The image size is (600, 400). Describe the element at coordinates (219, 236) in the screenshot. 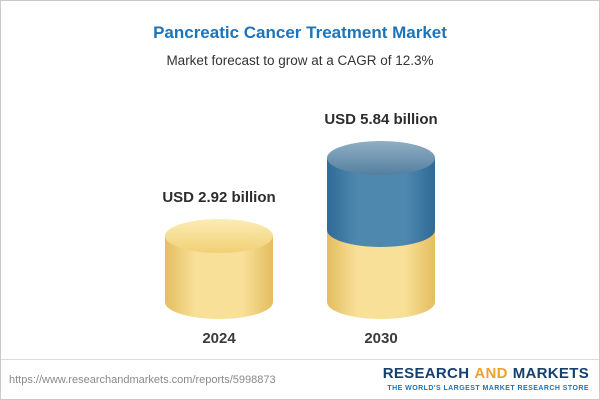

I see `bar-2024-top-cap` at that location.